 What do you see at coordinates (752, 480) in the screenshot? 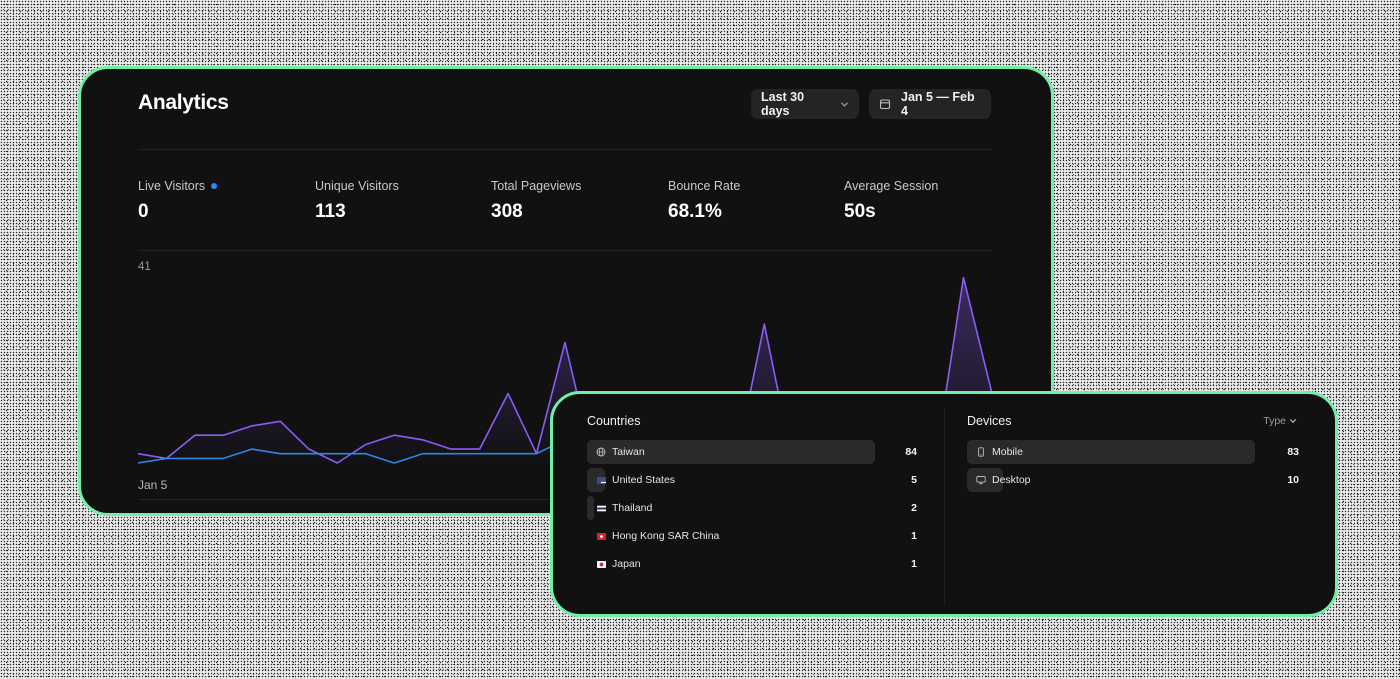
I see `country-row: United States 5` at bounding box center [752, 480].